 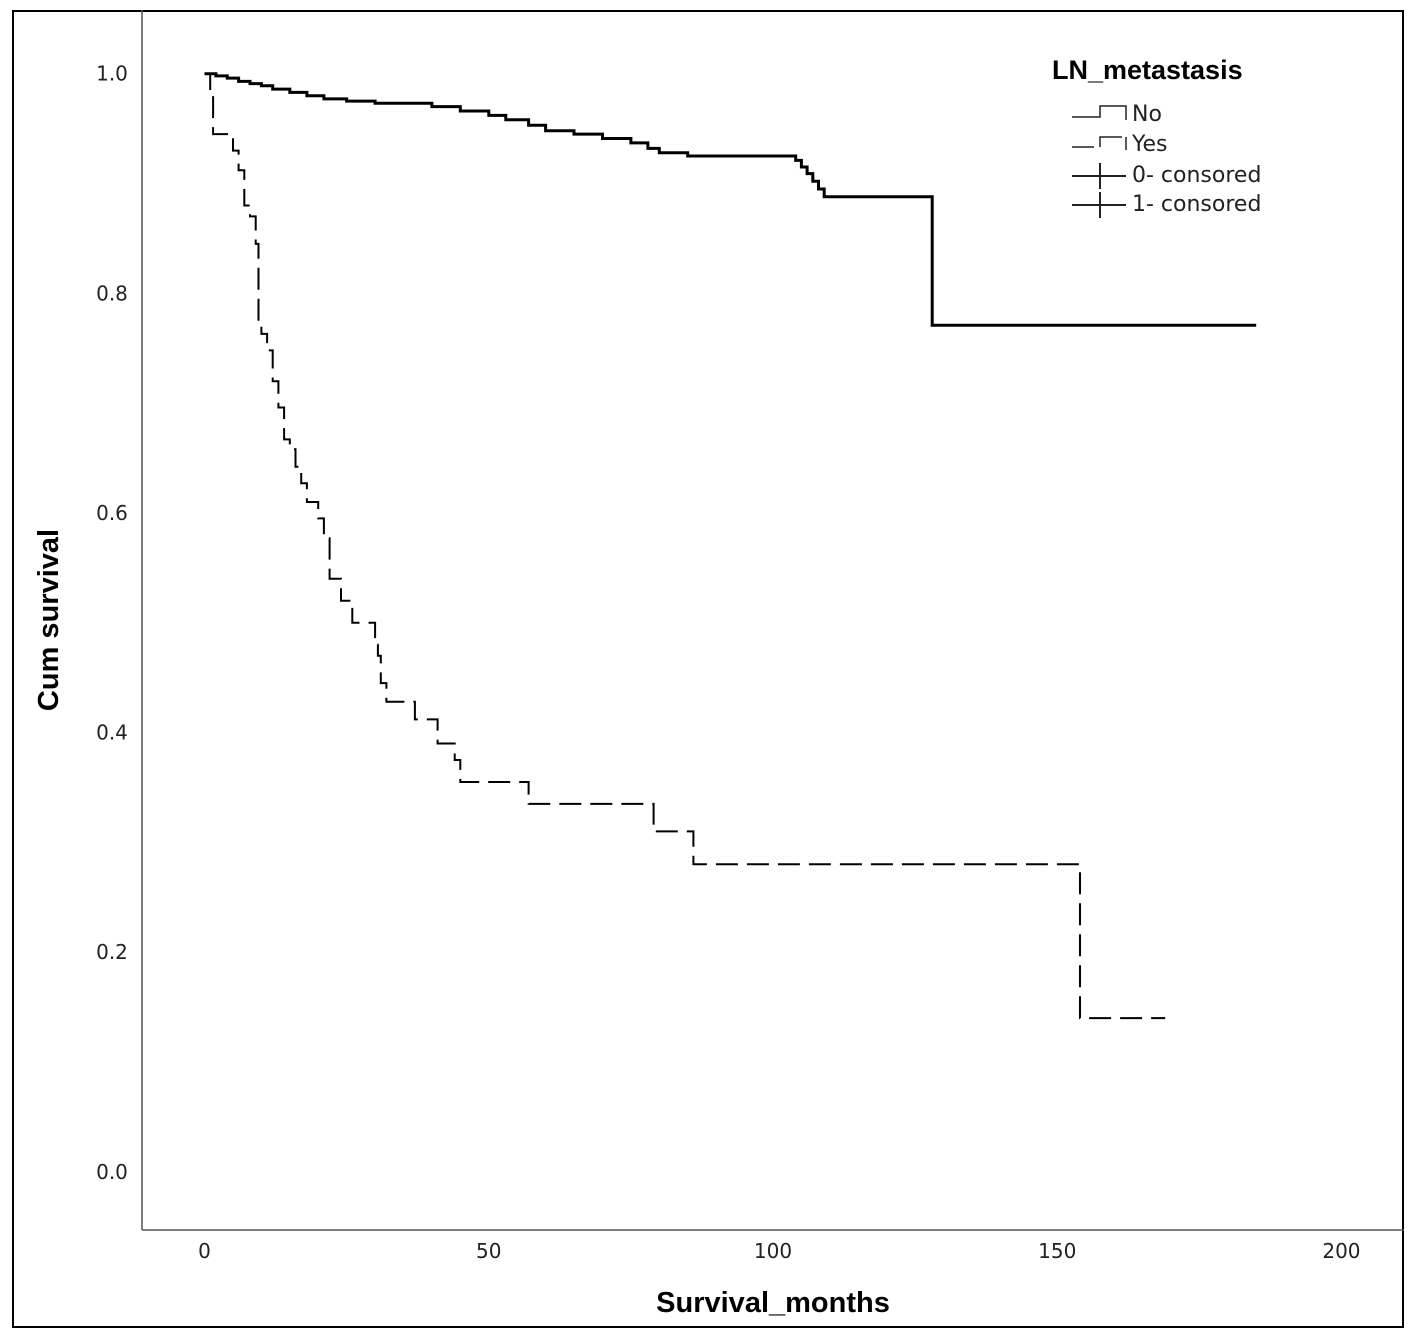 I want to click on y-tick-label: 0.6, so click(x=112, y=513).